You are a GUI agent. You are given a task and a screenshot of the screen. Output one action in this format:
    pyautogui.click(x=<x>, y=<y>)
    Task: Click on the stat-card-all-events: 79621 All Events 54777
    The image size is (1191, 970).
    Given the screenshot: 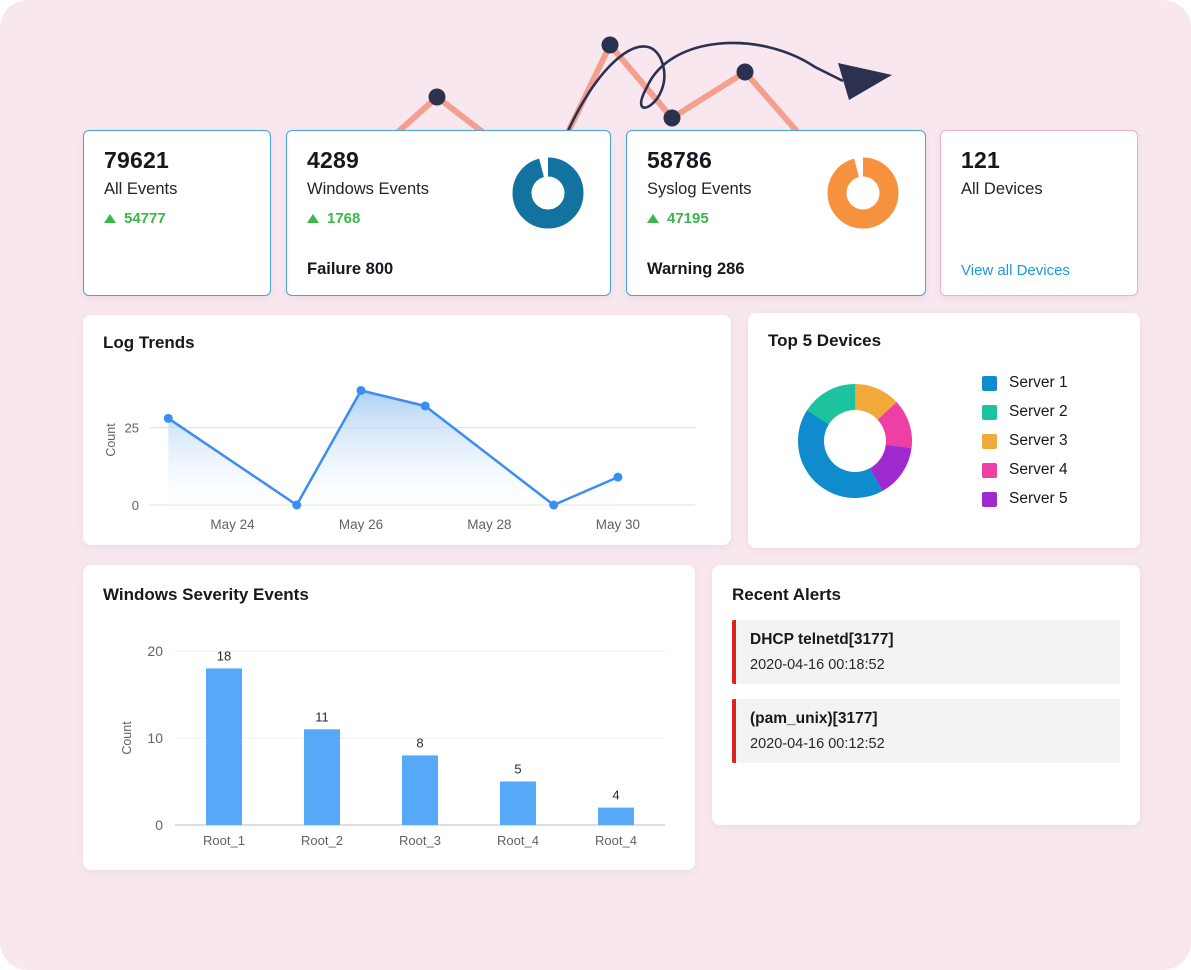 What is the action you would take?
    pyautogui.click(x=177, y=213)
    